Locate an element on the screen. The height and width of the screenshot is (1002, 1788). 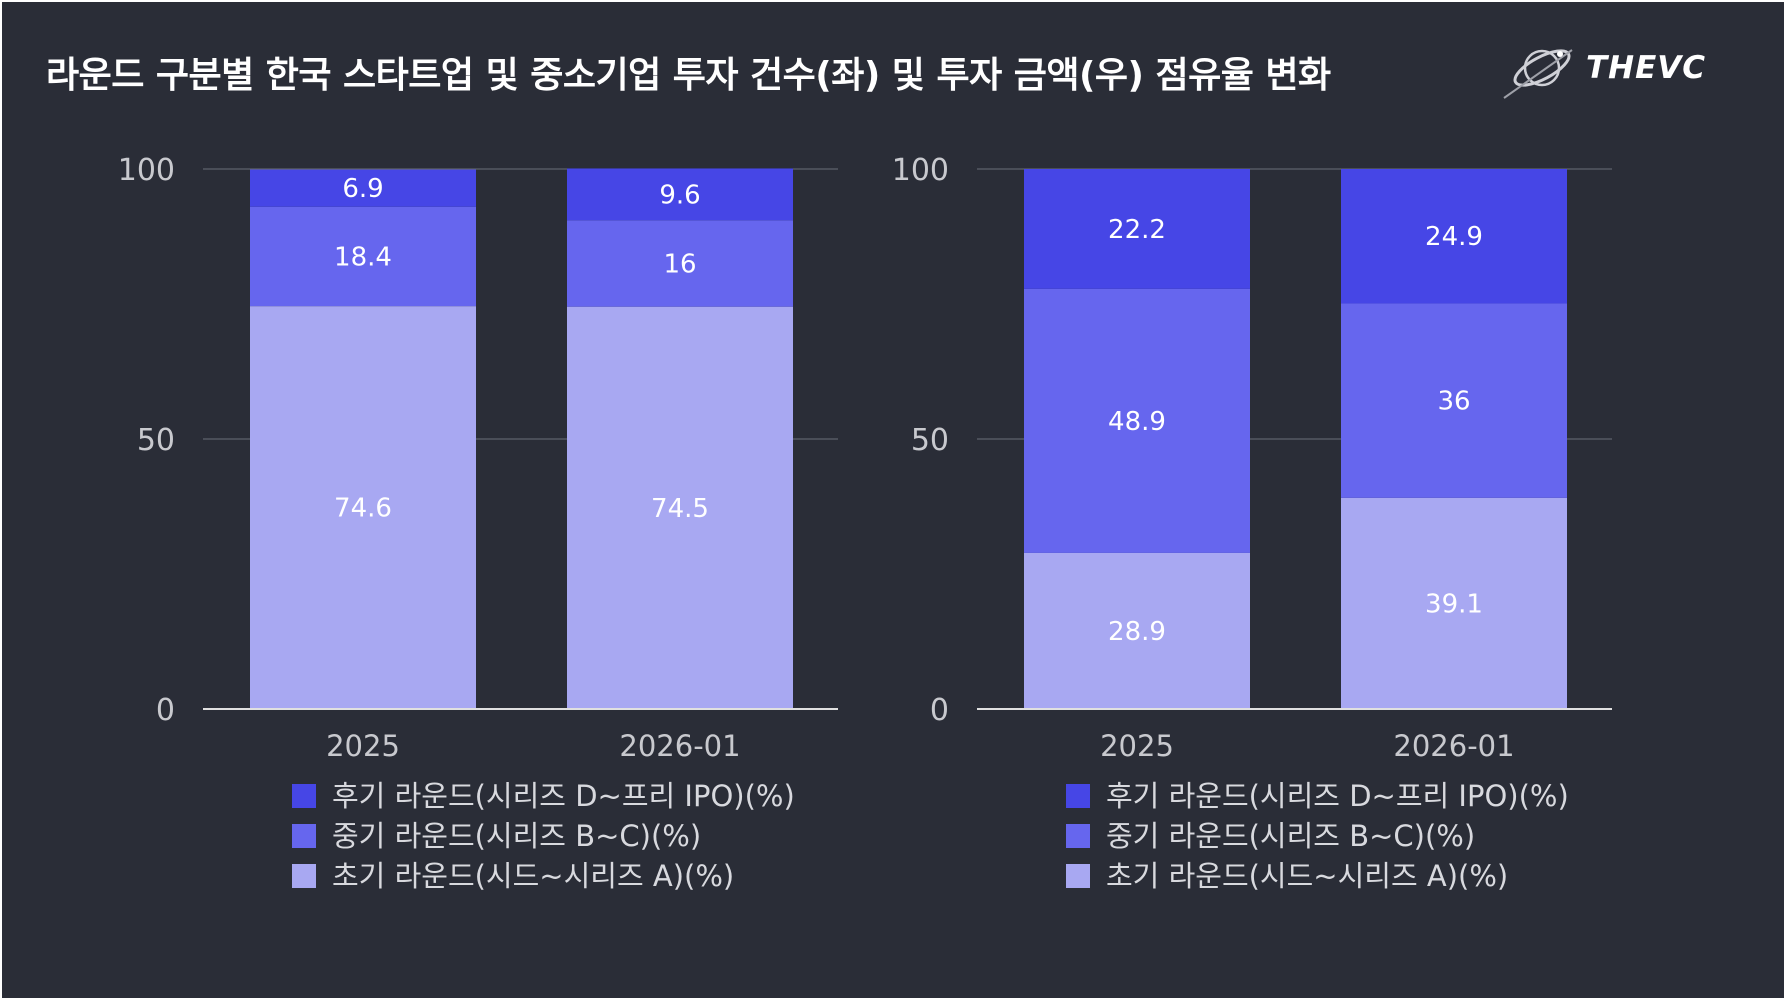
orbit-logo-icon is located at coordinates (1538, 74).